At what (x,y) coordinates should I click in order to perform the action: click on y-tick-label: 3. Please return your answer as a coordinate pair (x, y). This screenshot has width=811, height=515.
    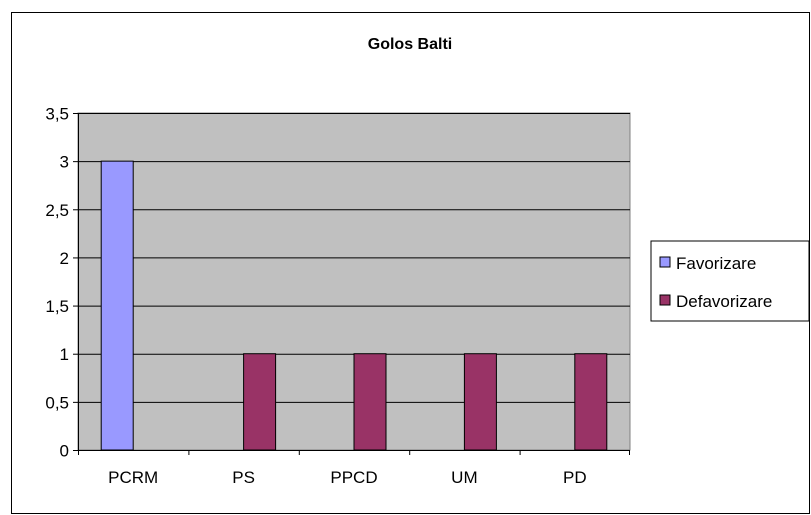
    Looking at the image, I should click on (64, 162).